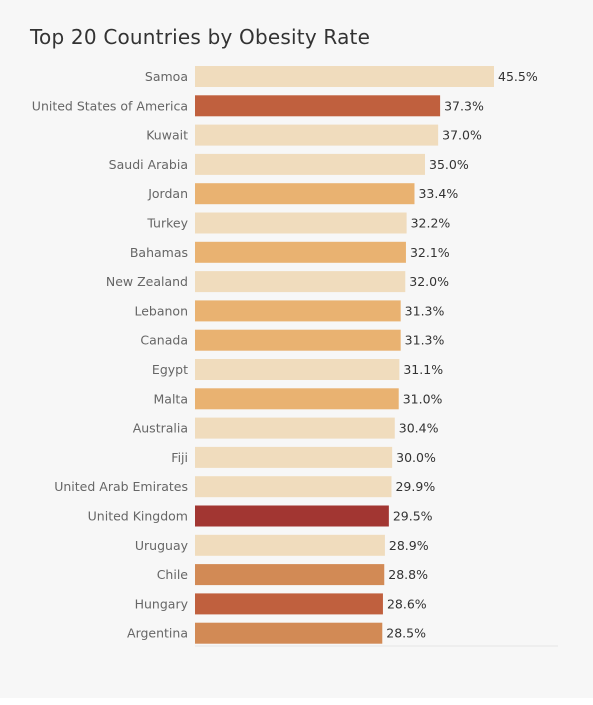  I want to click on bar-kuwait, so click(317, 135).